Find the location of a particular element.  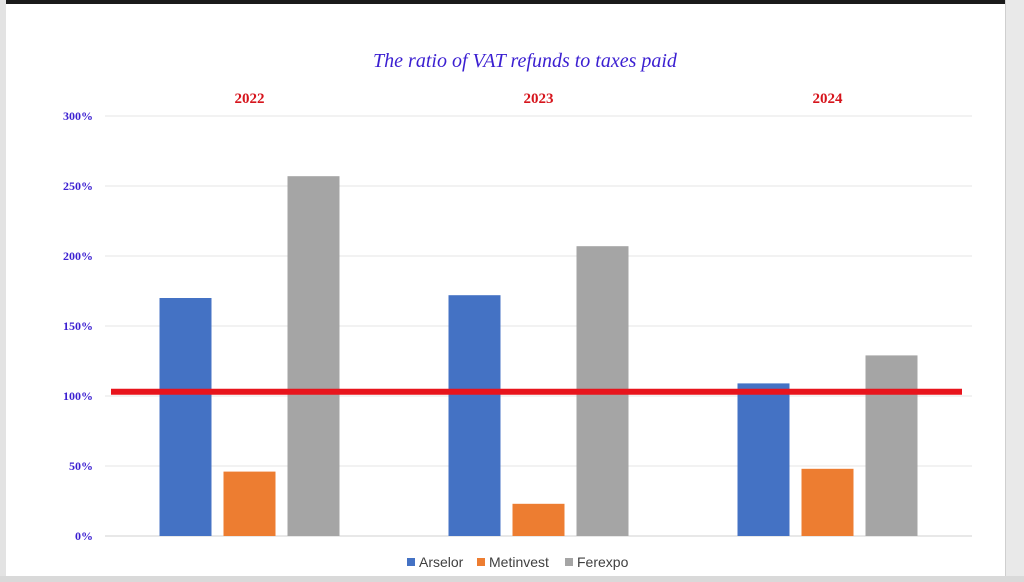

bar-ferexpo-2024 is located at coordinates (891, 445).